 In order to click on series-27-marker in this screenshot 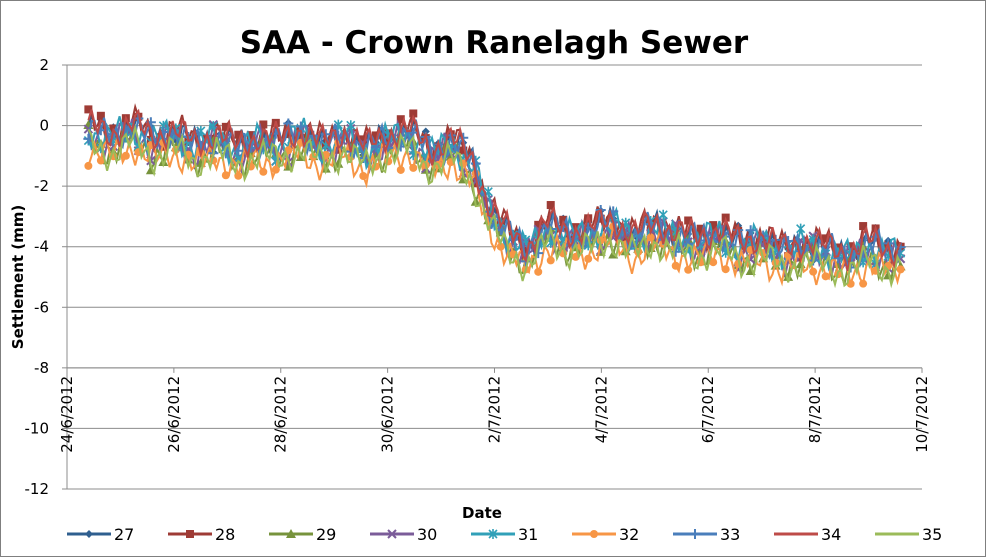, I will do `click(425, 131)`.